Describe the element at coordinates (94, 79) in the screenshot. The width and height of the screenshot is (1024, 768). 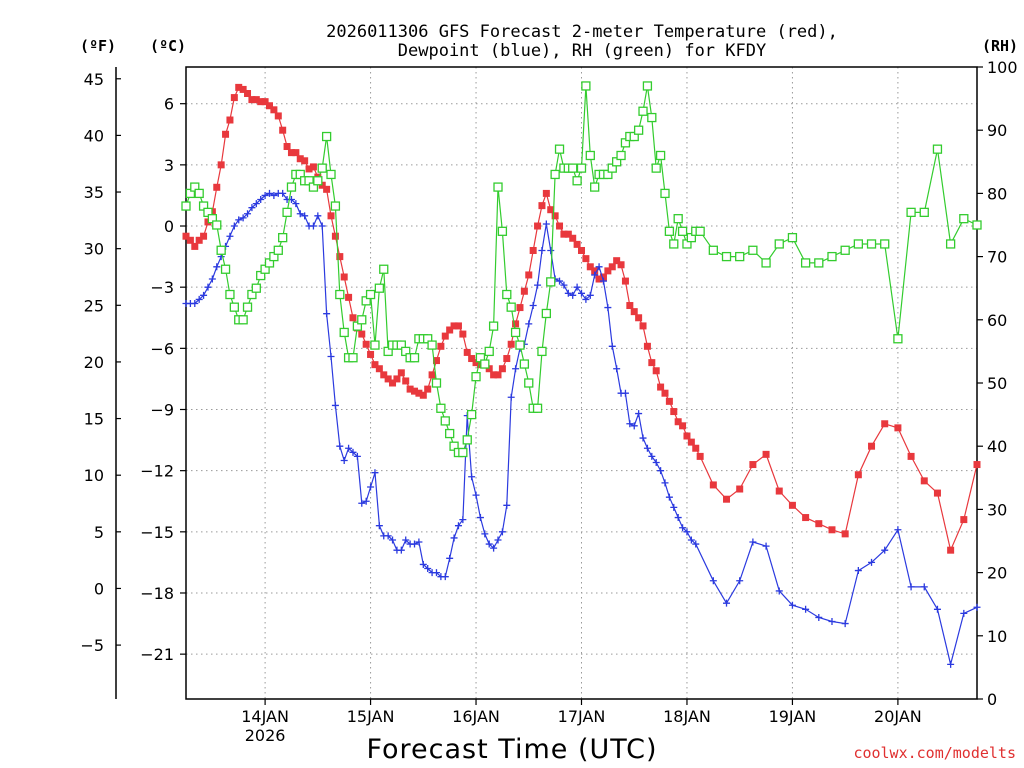
I see `fahrenheit-tick-label: 45` at that location.